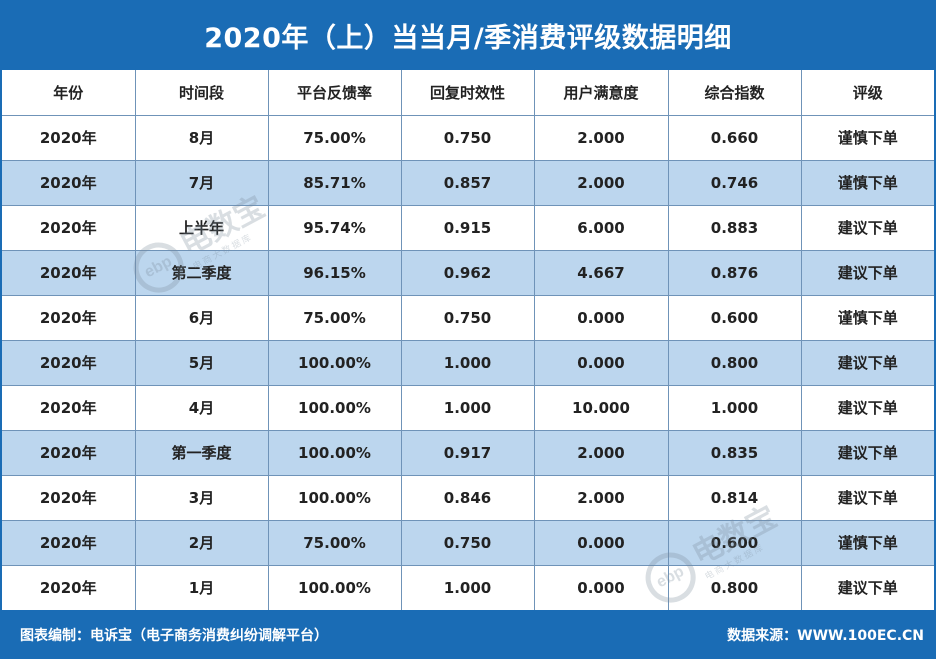 The height and width of the screenshot is (659, 936). I want to click on cell-feedback-rate: 95.74%, so click(335, 228).